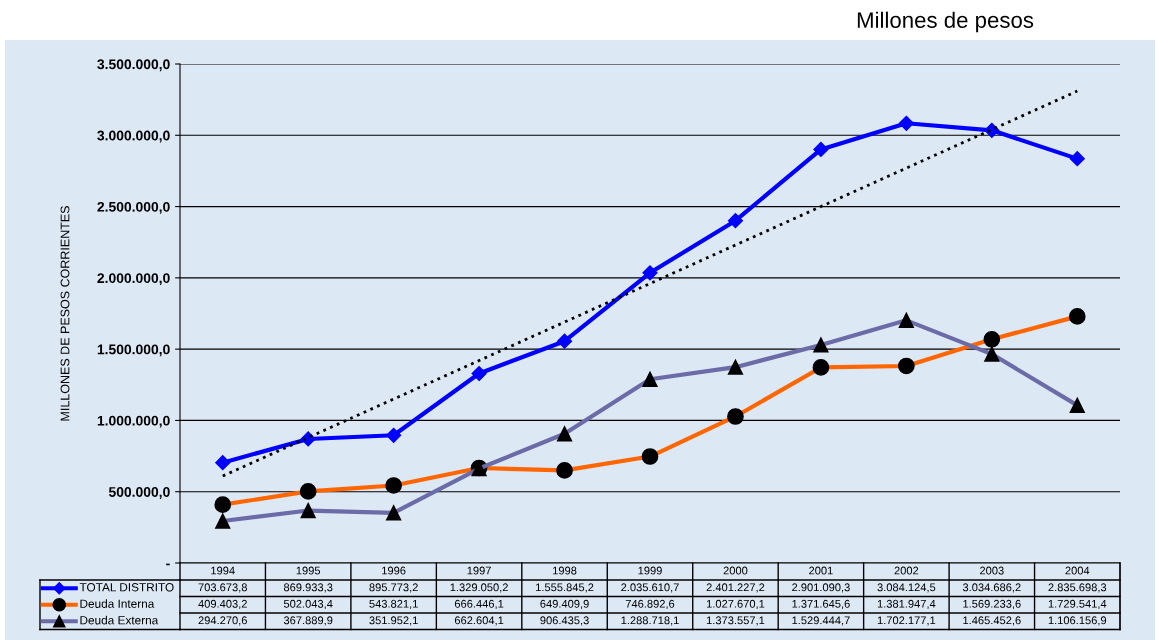 The image size is (1159, 640). Describe the element at coordinates (735, 621) in the screenshot. I see `data-label: 1.373.557,1` at that location.